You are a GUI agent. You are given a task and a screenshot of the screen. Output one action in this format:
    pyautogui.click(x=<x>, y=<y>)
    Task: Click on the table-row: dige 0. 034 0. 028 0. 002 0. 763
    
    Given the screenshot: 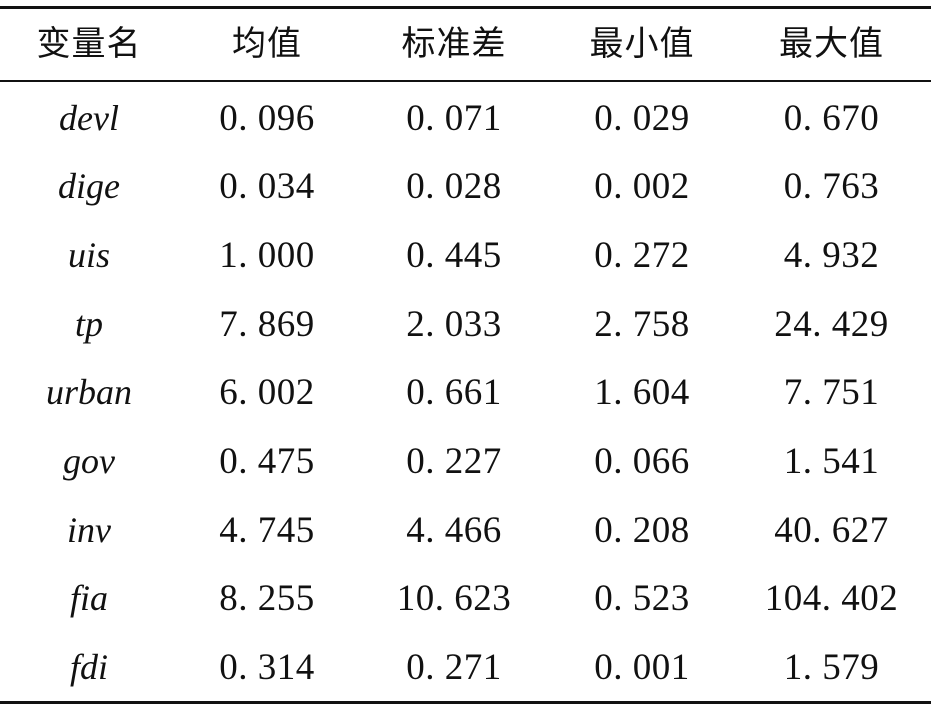 What is the action you would take?
    pyautogui.click(x=465, y=186)
    